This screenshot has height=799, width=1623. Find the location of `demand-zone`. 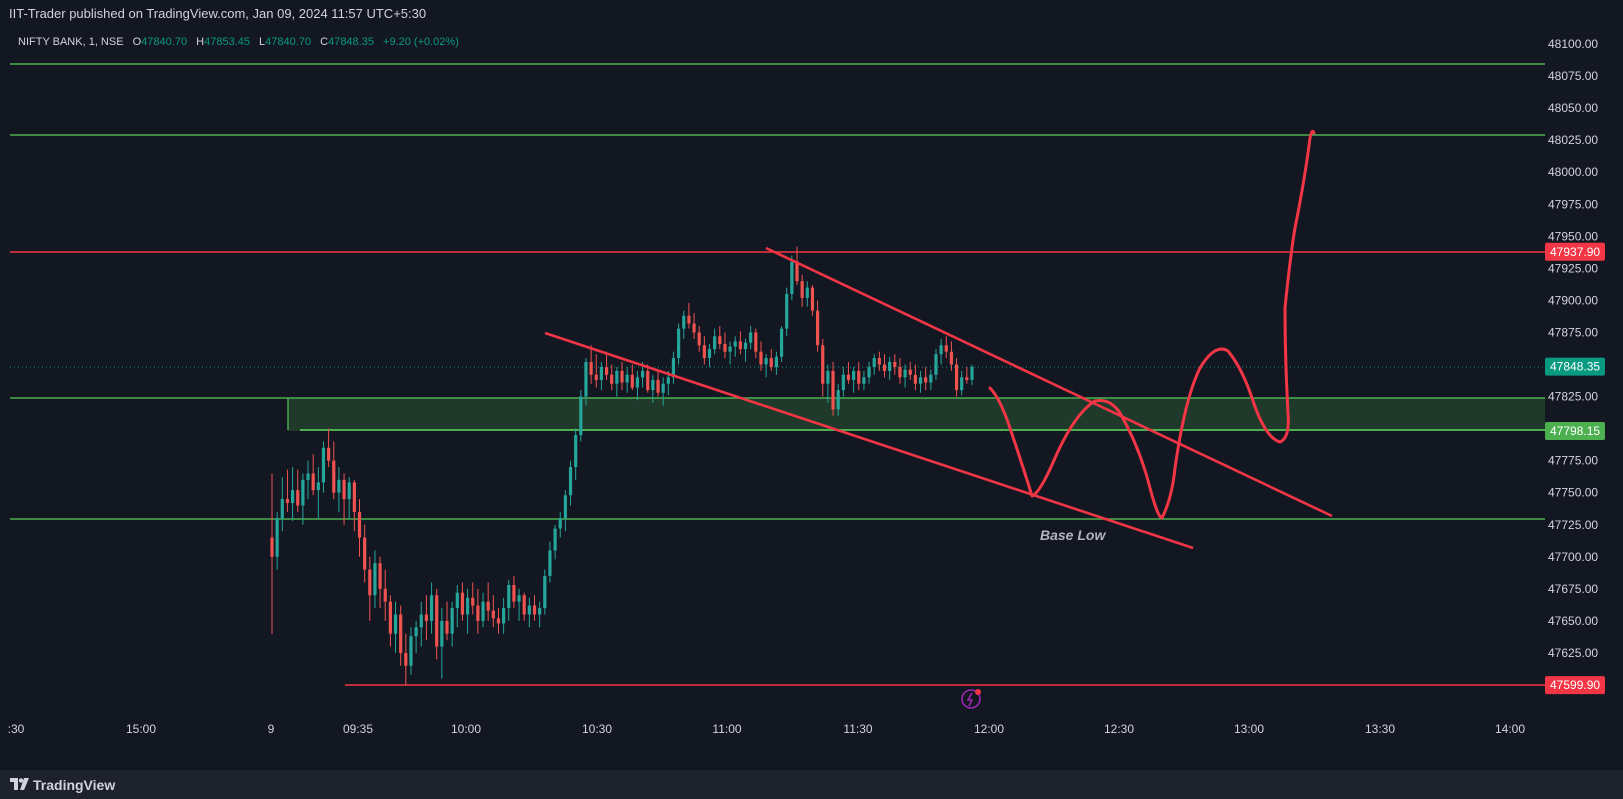

demand-zone is located at coordinates (916, 414).